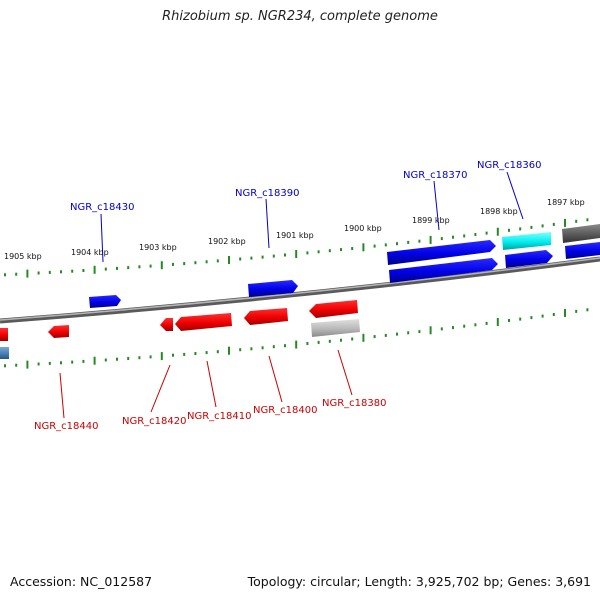 The height and width of the screenshot is (600, 600). I want to click on gene-arrow-ngr-c18380, so click(333, 309).